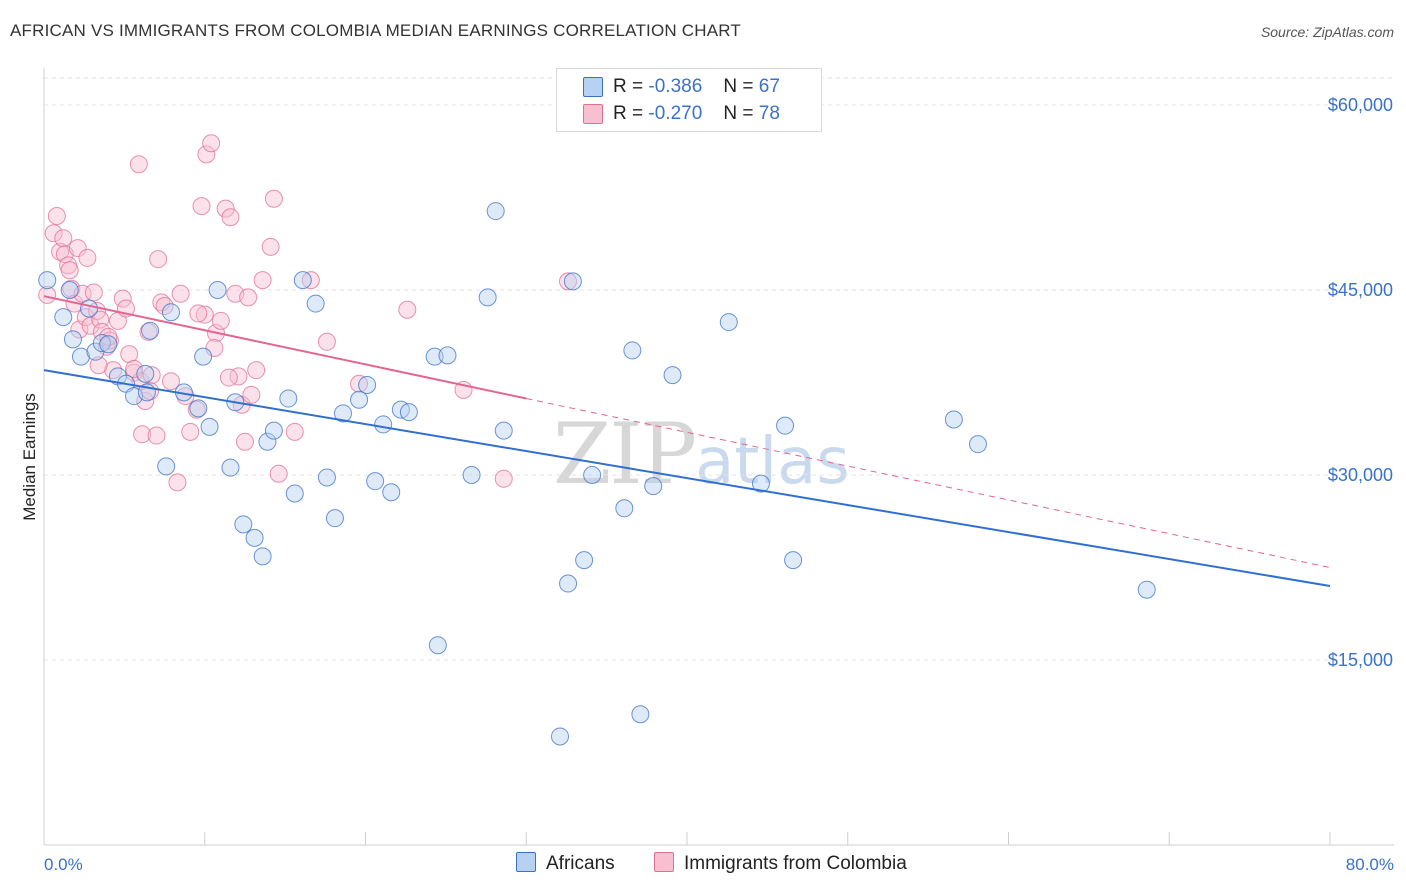  What do you see at coordinates (565, 863) in the screenshot?
I see `legend-item-africans: Africans` at bounding box center [565, 863].